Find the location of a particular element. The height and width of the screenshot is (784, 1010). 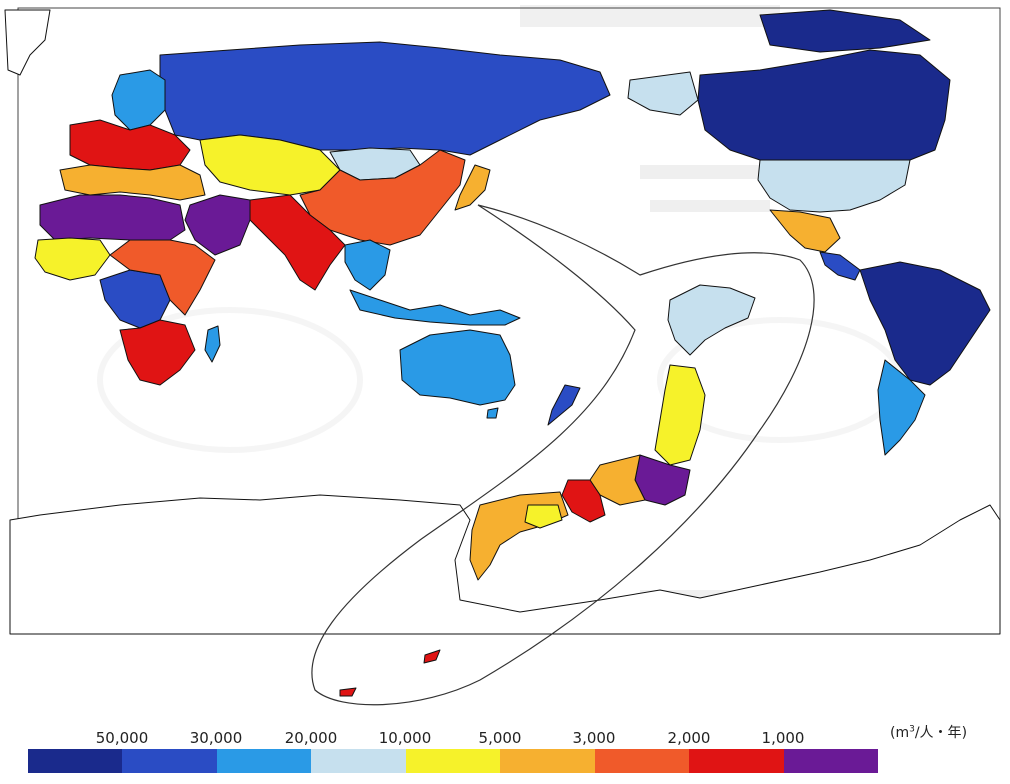

region-europe-north is located at coordinates (138, 100).